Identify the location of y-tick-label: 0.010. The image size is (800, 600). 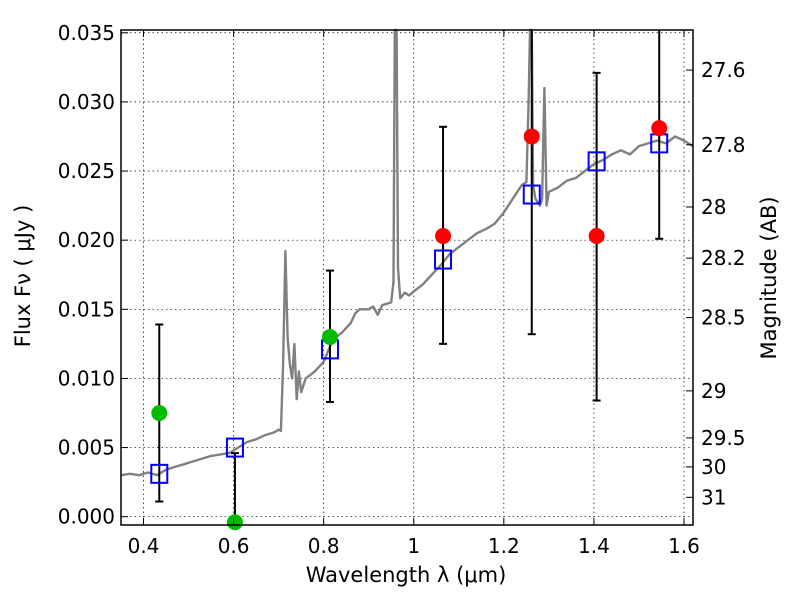
(86, 378).